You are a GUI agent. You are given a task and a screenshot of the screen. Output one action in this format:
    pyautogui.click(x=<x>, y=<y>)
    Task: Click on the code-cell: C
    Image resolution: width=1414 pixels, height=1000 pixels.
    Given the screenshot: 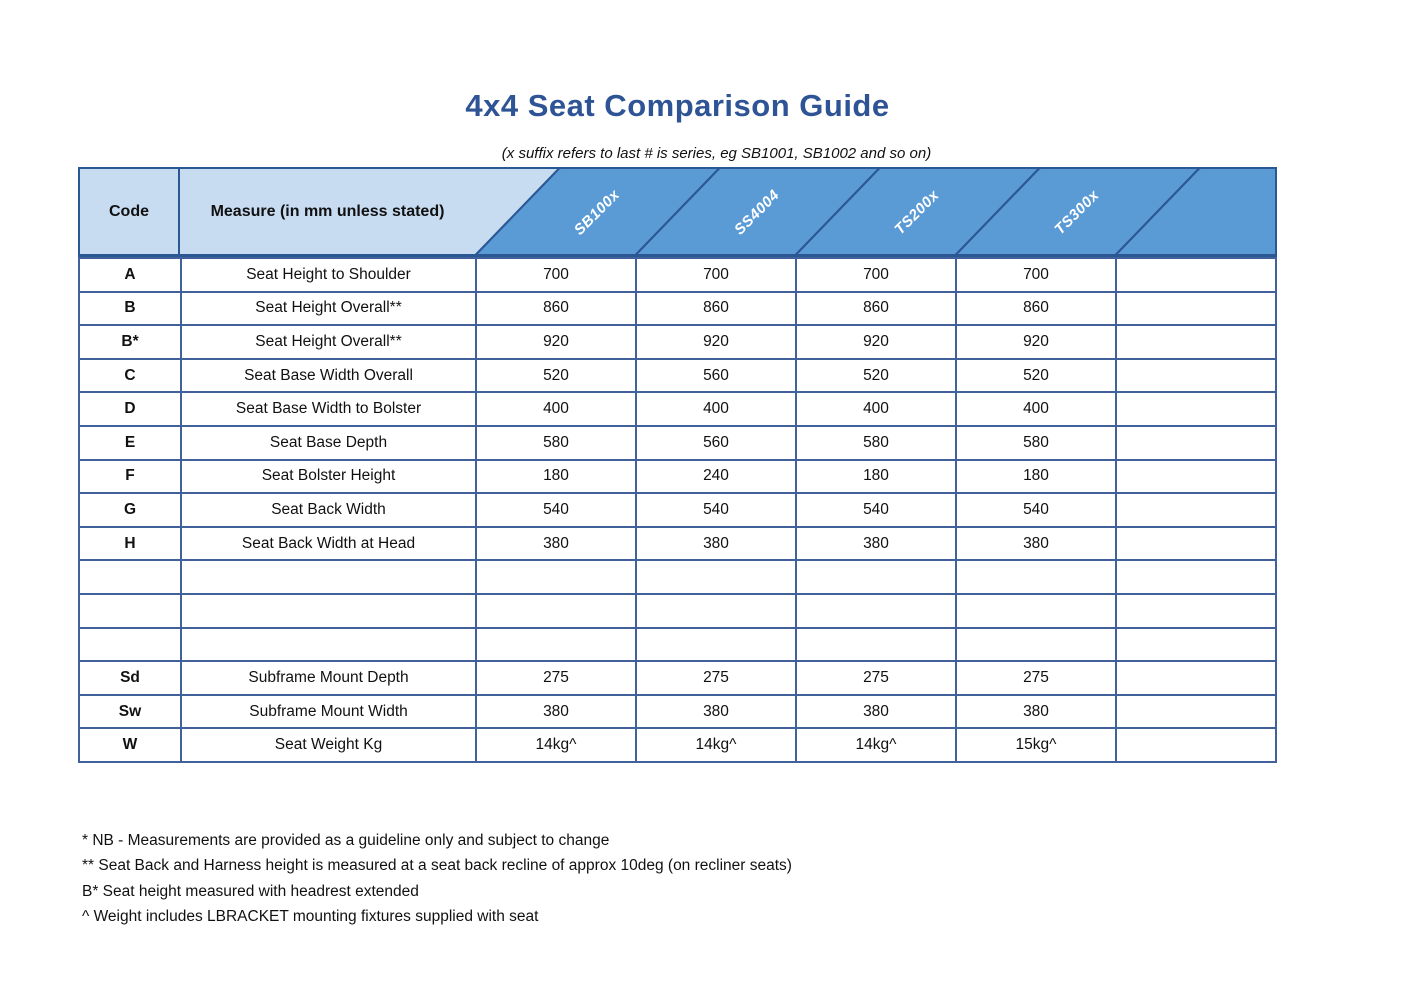 What is the action you would take?
    pyautogui.click(x=130, y=375)
    